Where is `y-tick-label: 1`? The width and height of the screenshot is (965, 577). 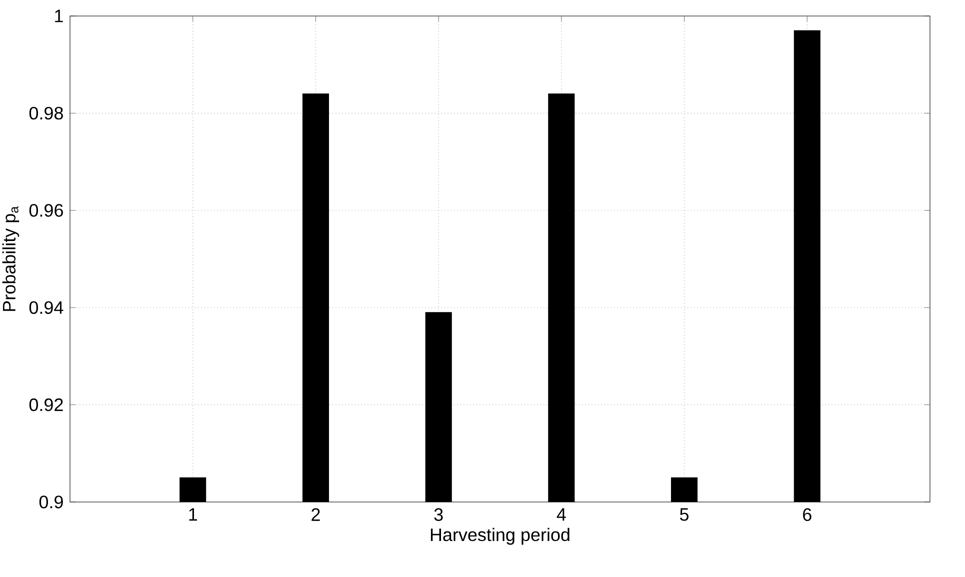
y-tick-label: 1 is located at coordinates (59, 16).